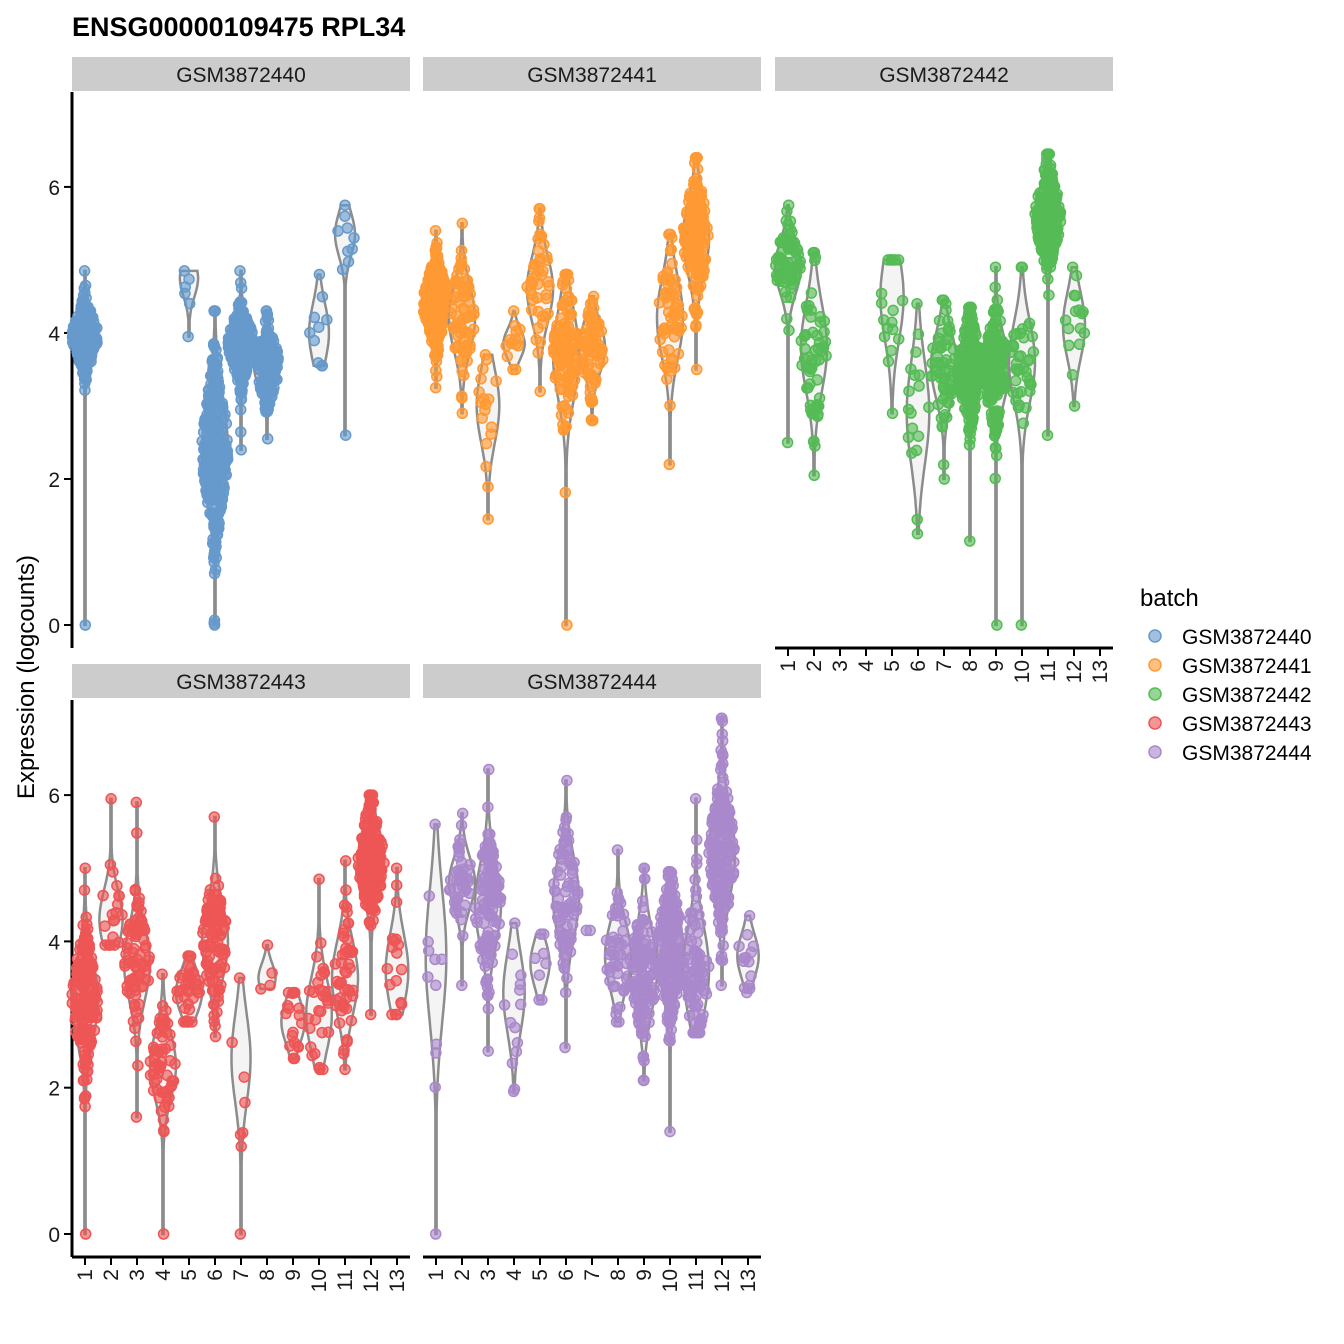  What do you see at coordinates (748, 1280) in the screenshot?
I see `x-tick-label: 13` at bounding box center [748, 1280].